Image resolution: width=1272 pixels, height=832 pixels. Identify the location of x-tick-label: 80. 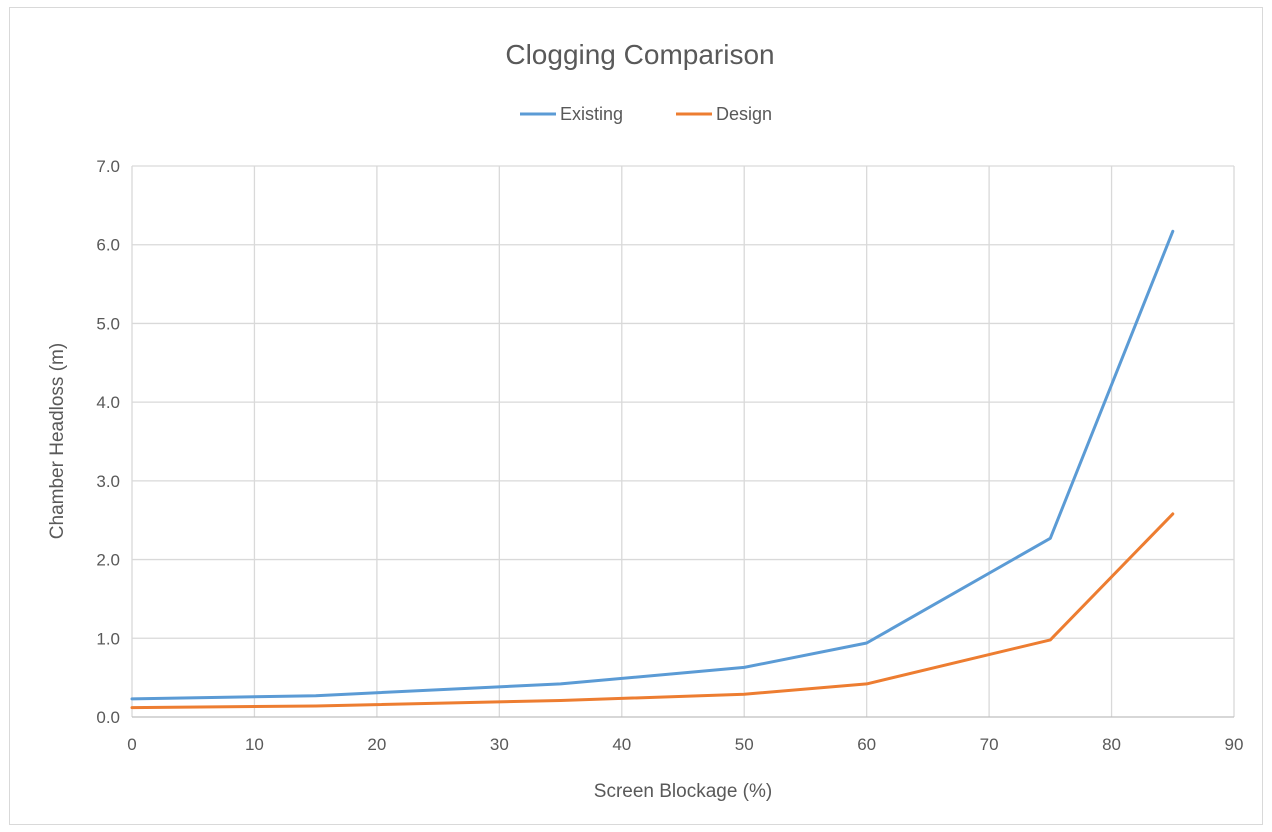
(1111, 744).